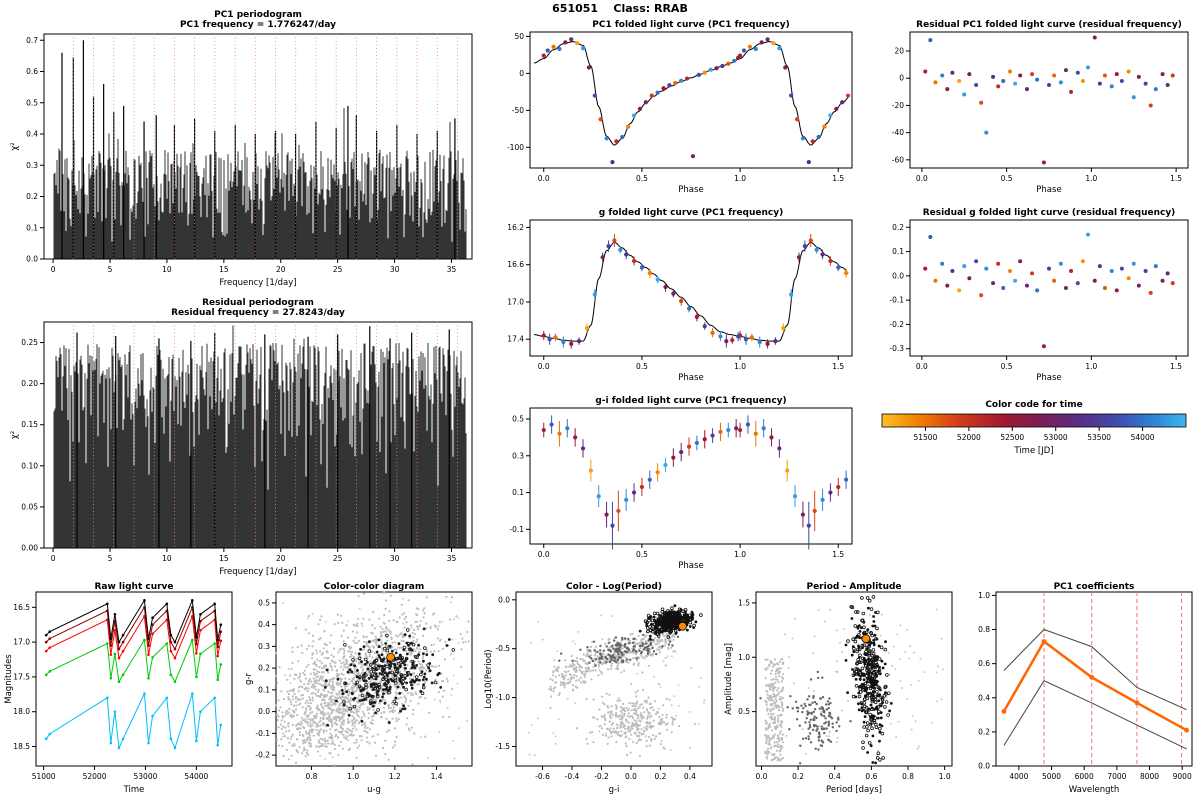  Describe the element at coordinates (515, 264) in the screenshot. I see `svg-text: 16.6` at that location.